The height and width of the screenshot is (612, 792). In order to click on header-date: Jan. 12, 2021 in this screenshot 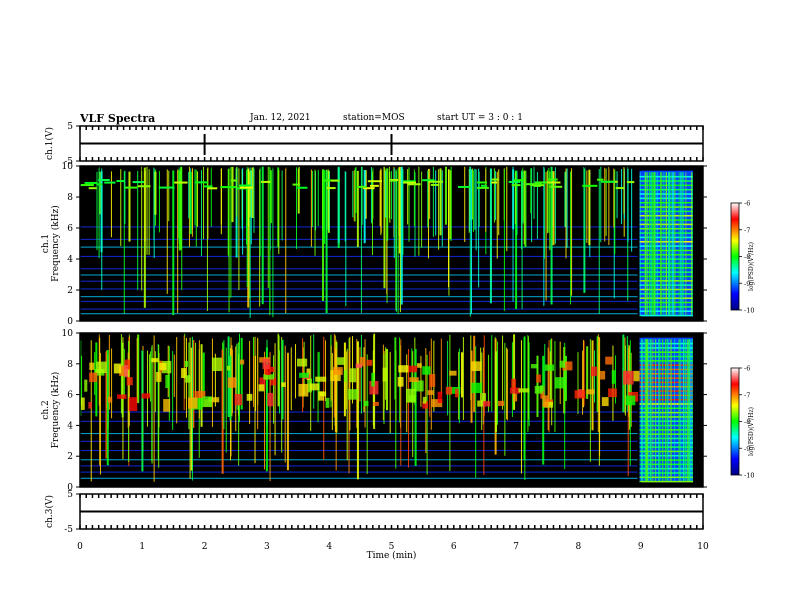, I will do `click(280, 118)`.